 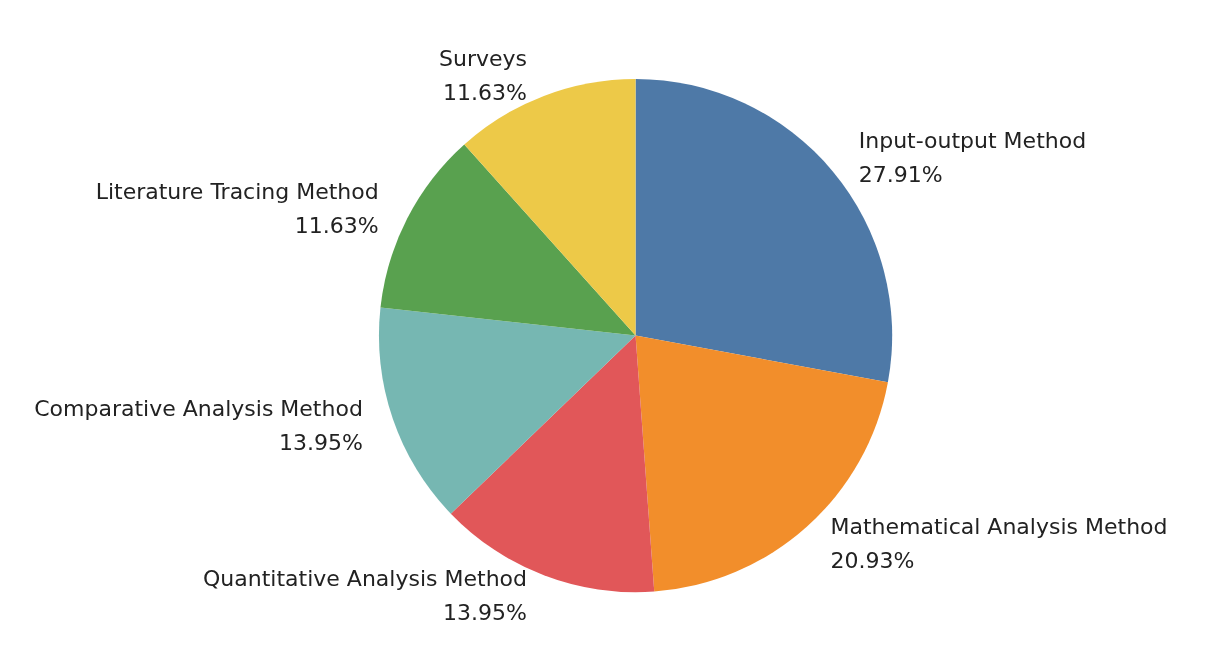 What do you see at coordinates (365, 579) in the screenshot?
I see `slice-label: Quantitative Analysis Method` at bounding box center [365, 579].